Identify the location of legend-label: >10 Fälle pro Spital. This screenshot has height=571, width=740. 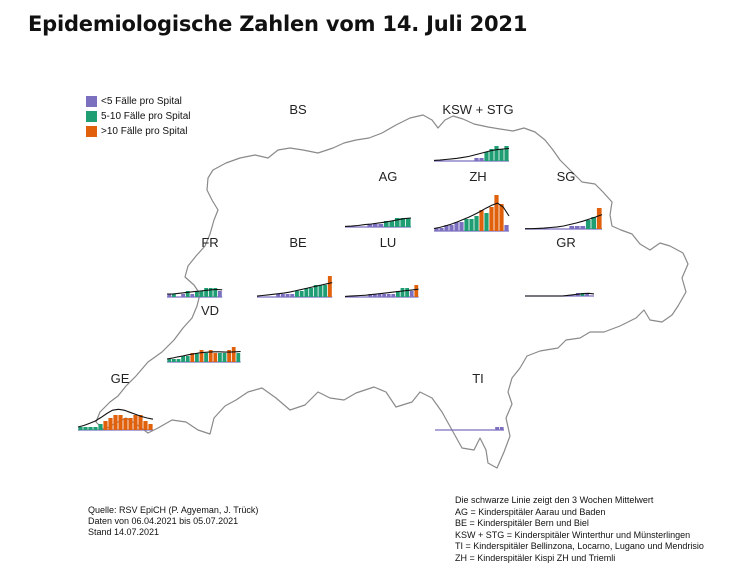
(144, 131).